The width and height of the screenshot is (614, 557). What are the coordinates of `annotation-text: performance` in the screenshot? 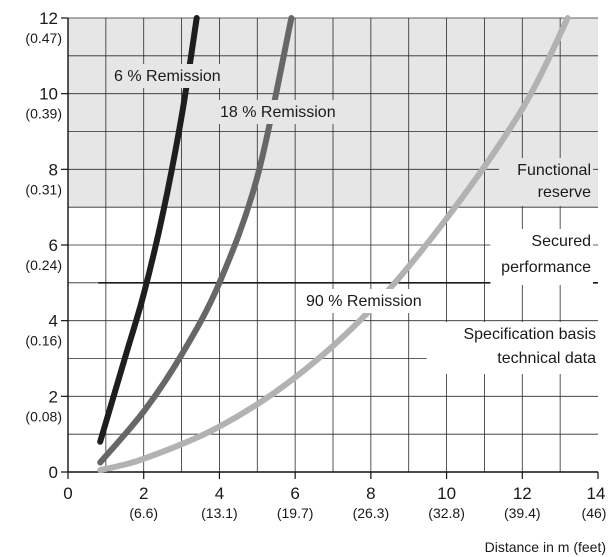 It's located at (546, 267).